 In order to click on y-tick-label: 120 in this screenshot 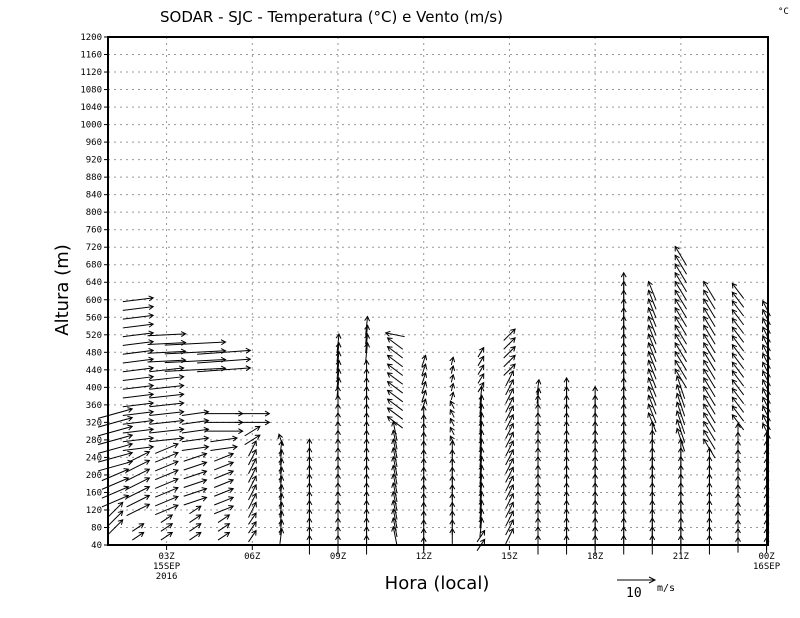, I will do `click(94, 511)`.